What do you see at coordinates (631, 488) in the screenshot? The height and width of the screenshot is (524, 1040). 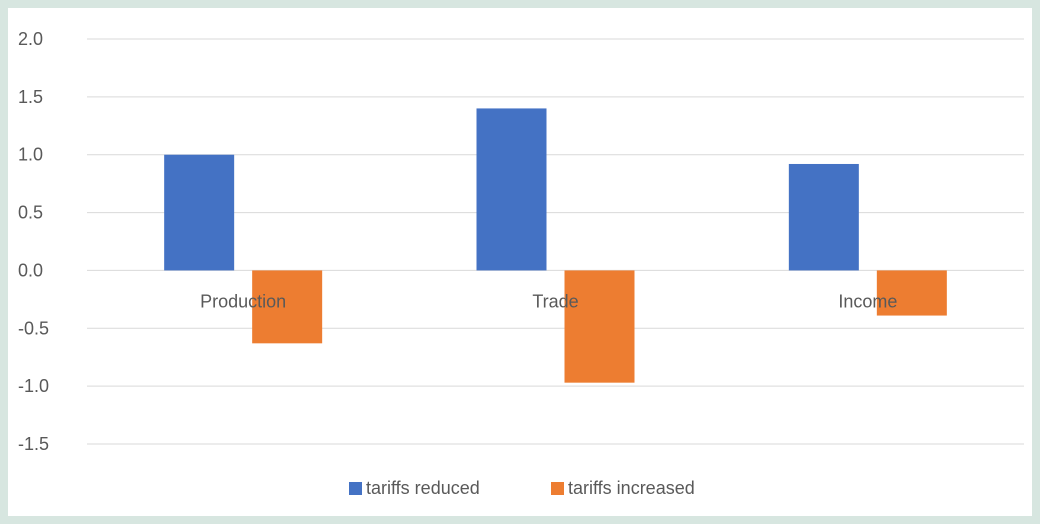 I see `legend-label: tariffs increased` at bounding box center [631, 488].